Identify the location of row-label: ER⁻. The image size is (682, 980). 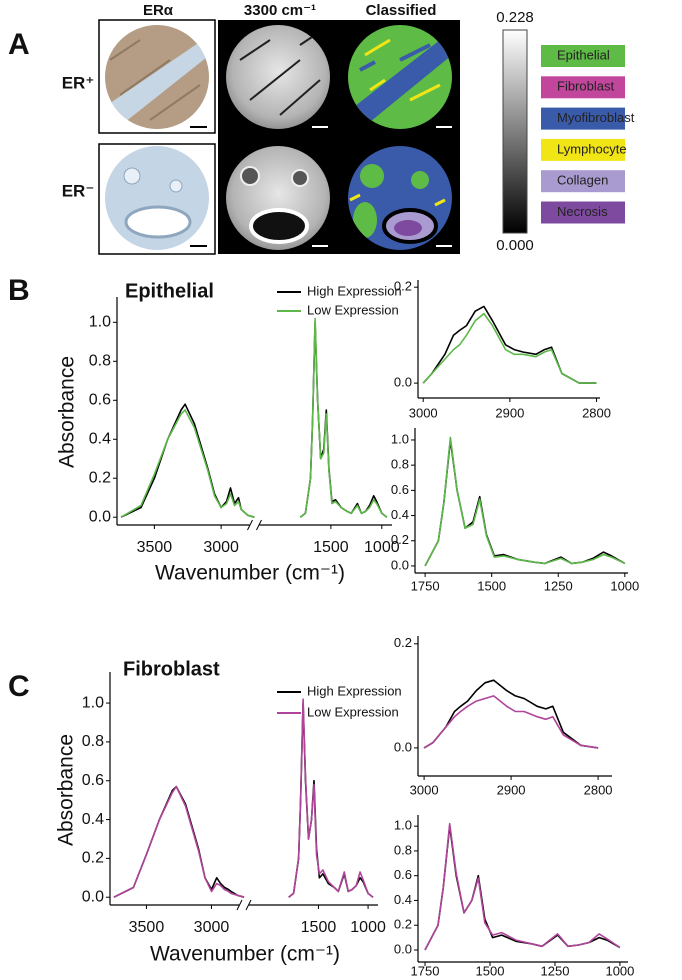
(78, 190).